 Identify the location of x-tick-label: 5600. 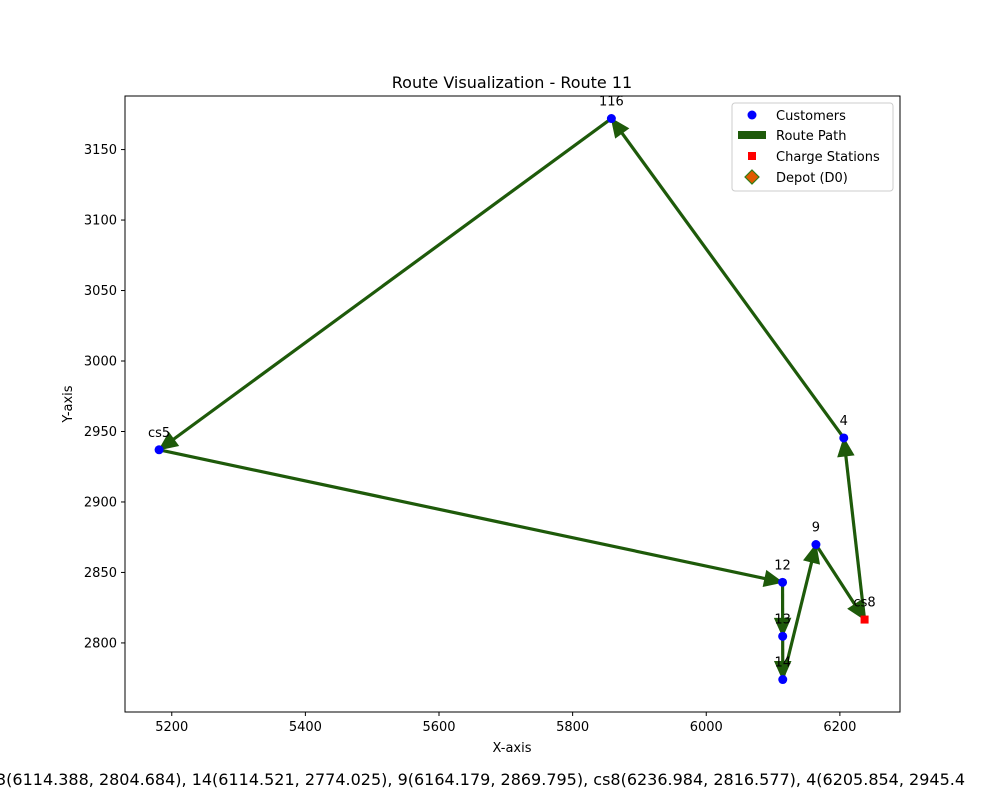
(438, 727).